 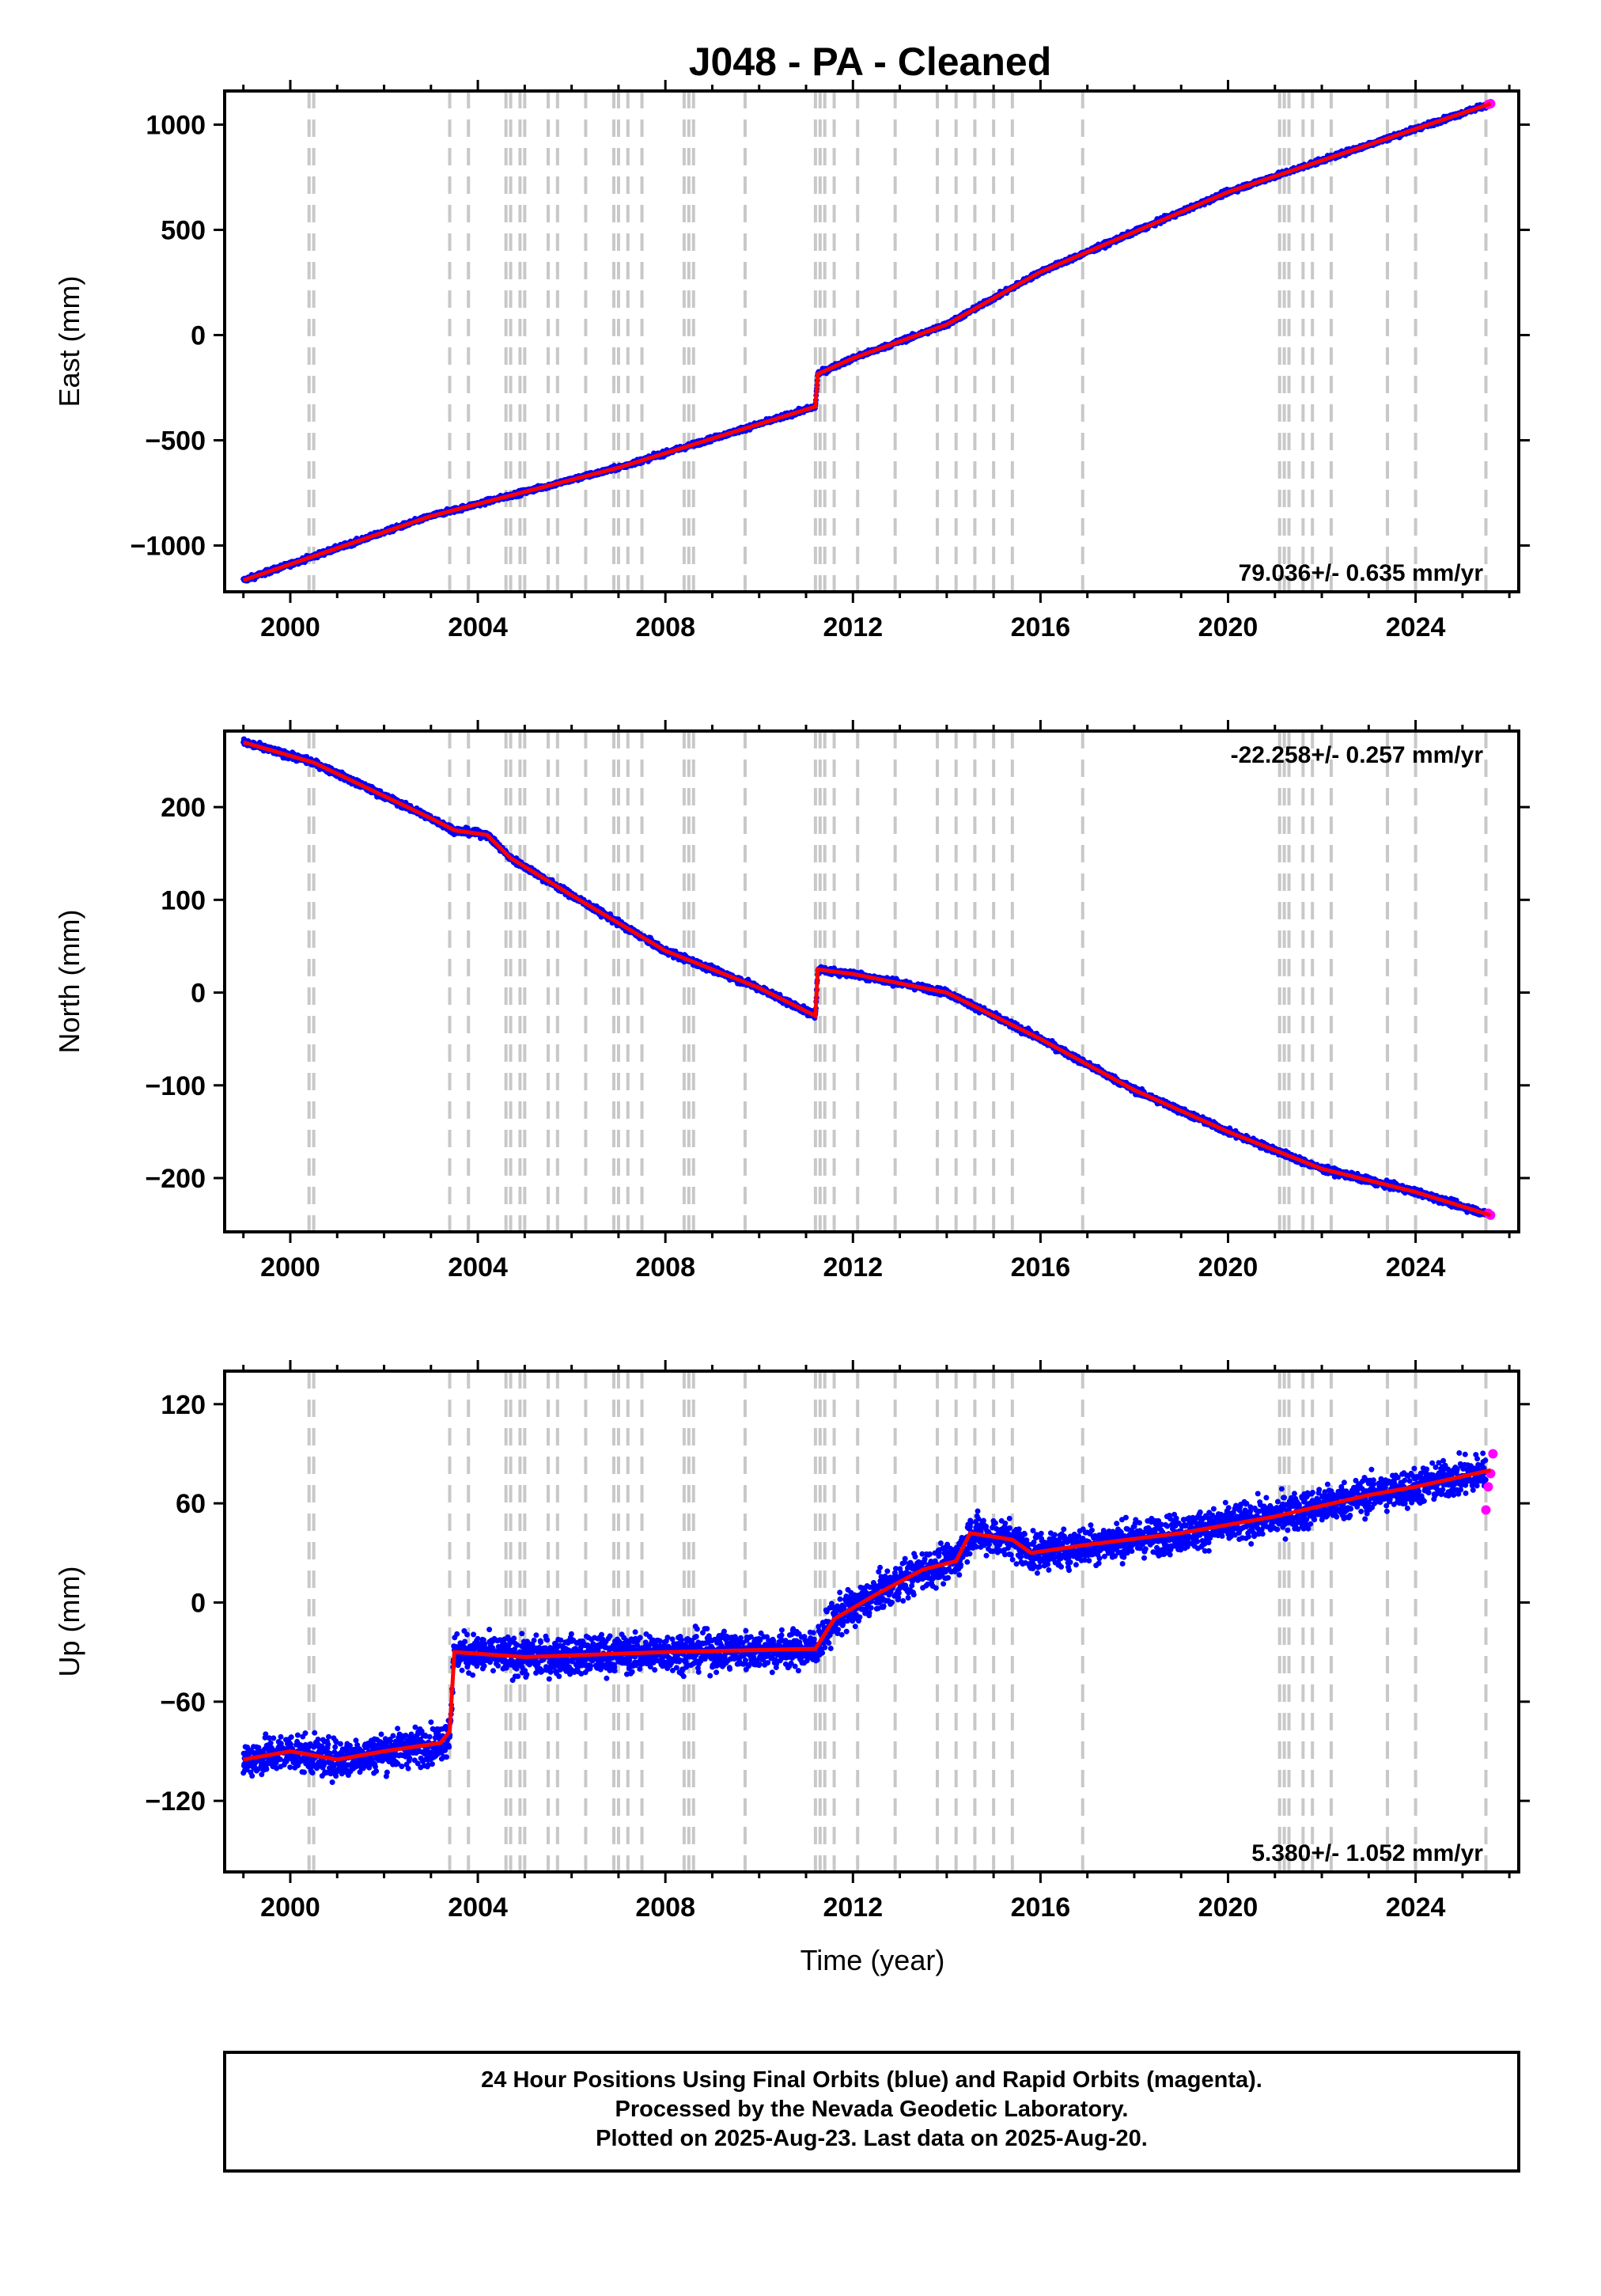 I want to click on y-axis-label: Up (mm), so click(x=69, y=1622).